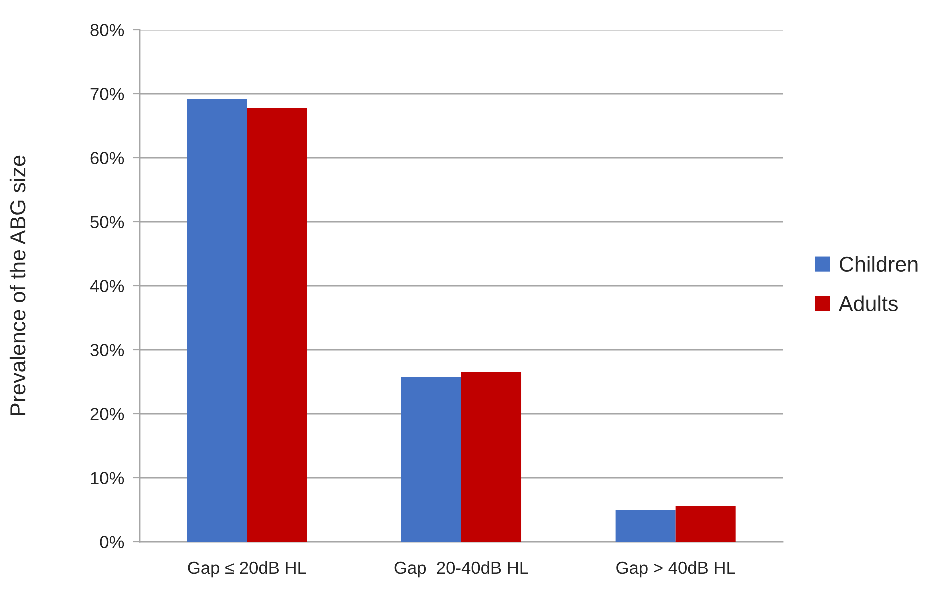 This screenshot has height=599, width=951. I want to click on y-tick-label: 20%, so click(107, 414).